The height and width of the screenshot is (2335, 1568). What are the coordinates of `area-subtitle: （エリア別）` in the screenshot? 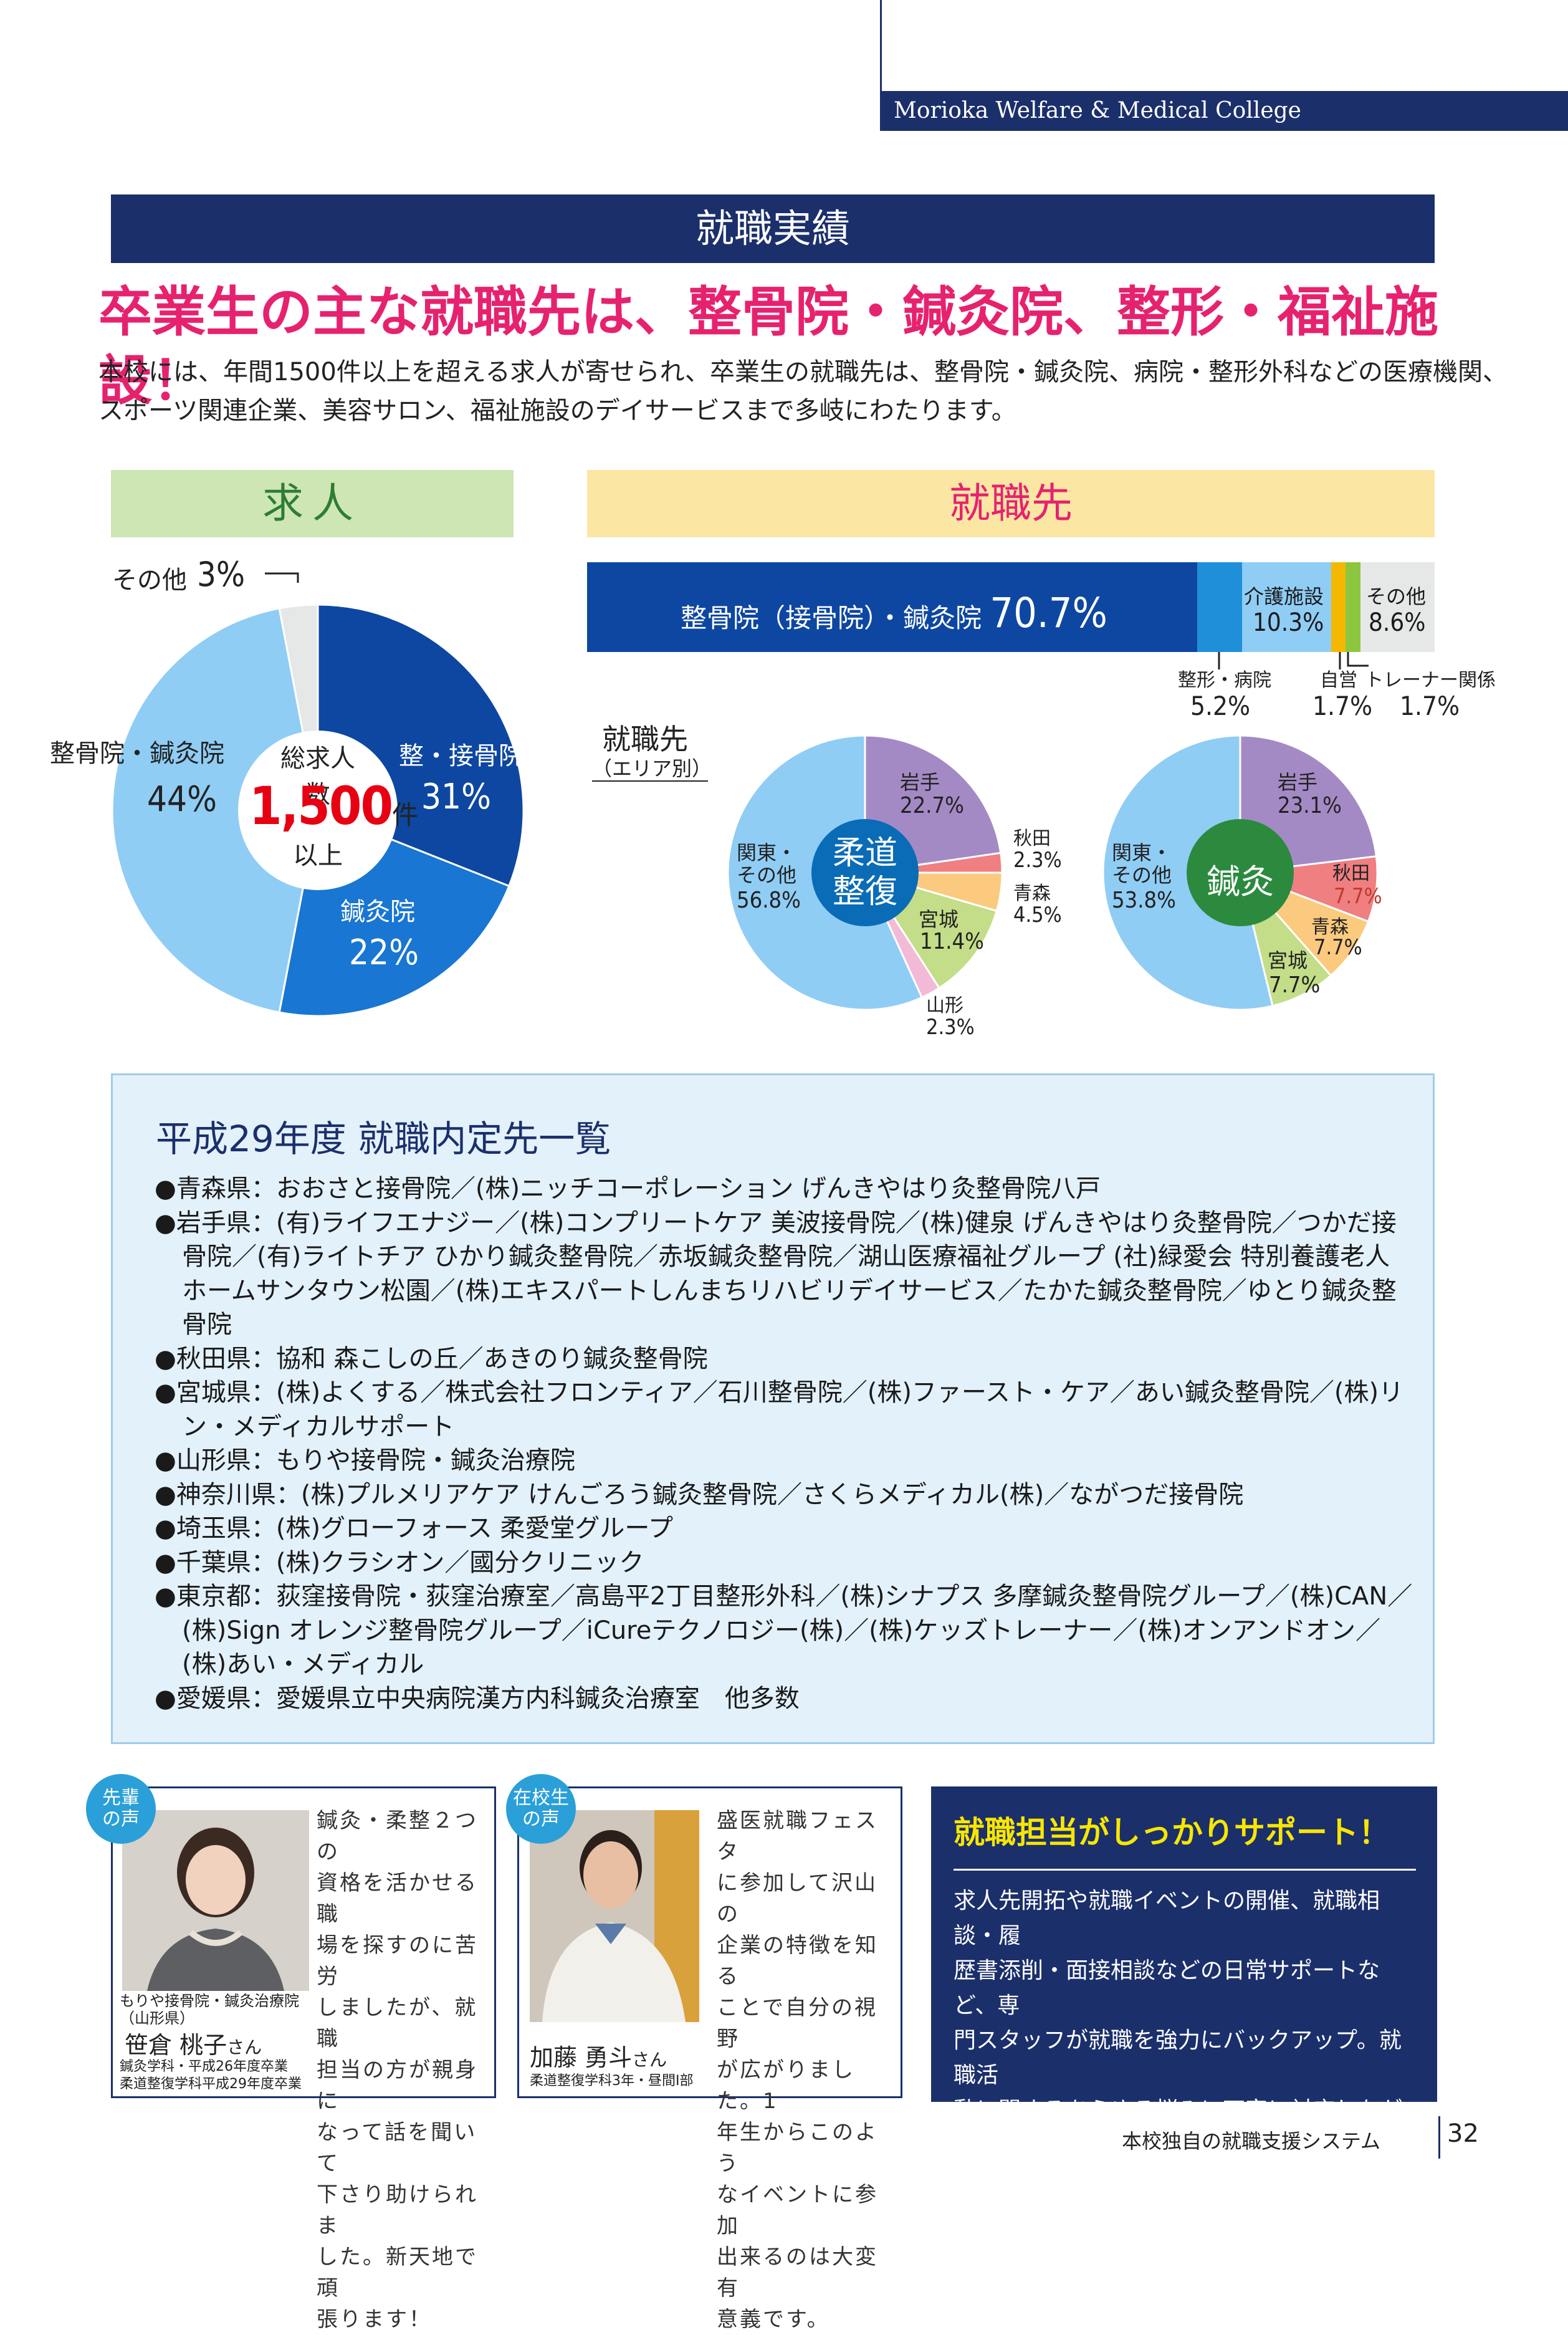 It's located at (652, 768).